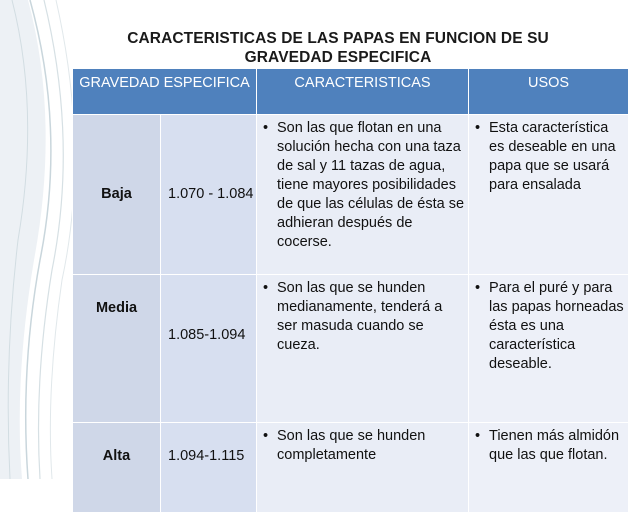  I want to click on row-value: 1.085-1.094, so click(208, 348).